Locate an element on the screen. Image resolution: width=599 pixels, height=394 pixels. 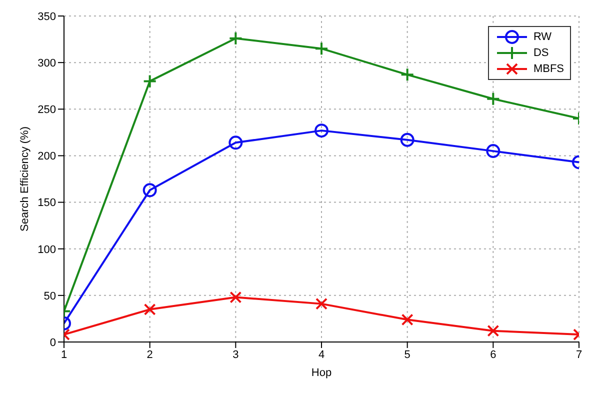
x-axis-title: Hop is located at coordinates (321, 373).